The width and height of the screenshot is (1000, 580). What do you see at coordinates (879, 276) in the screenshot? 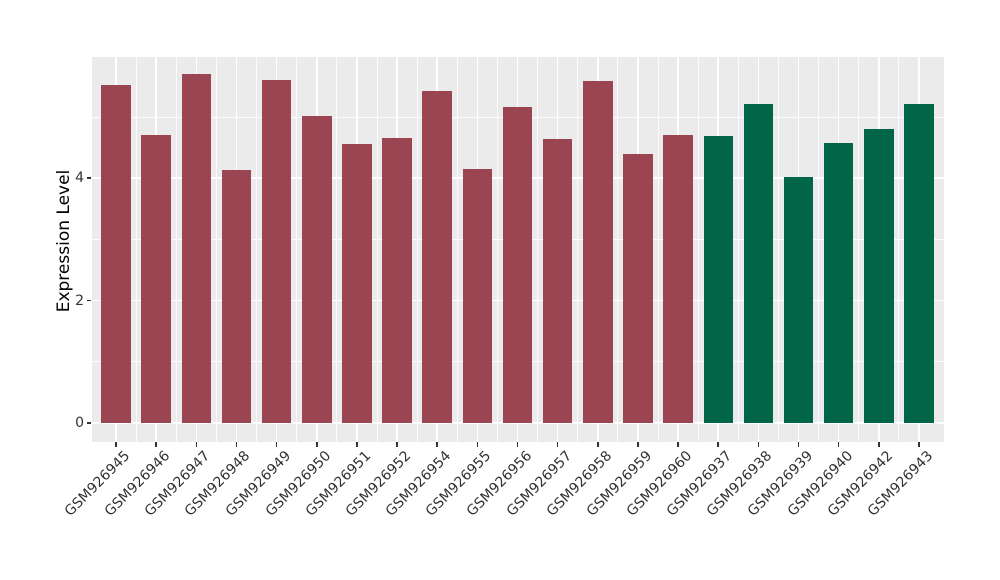
I see `bar-GSM926942` at bounding box center [879, 276].